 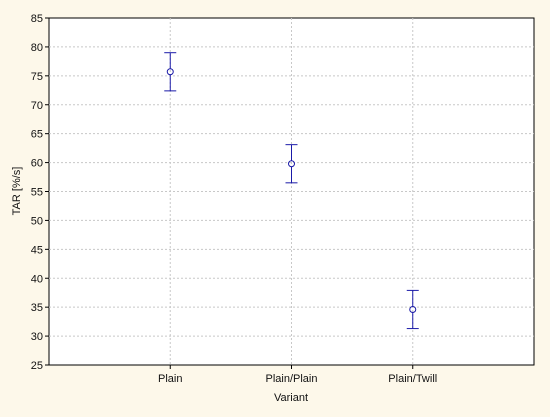 What do you see at coordinates (37, 193) in the screenshot?
I see `y-tick-label: 55` at bounding box center [37, 193].